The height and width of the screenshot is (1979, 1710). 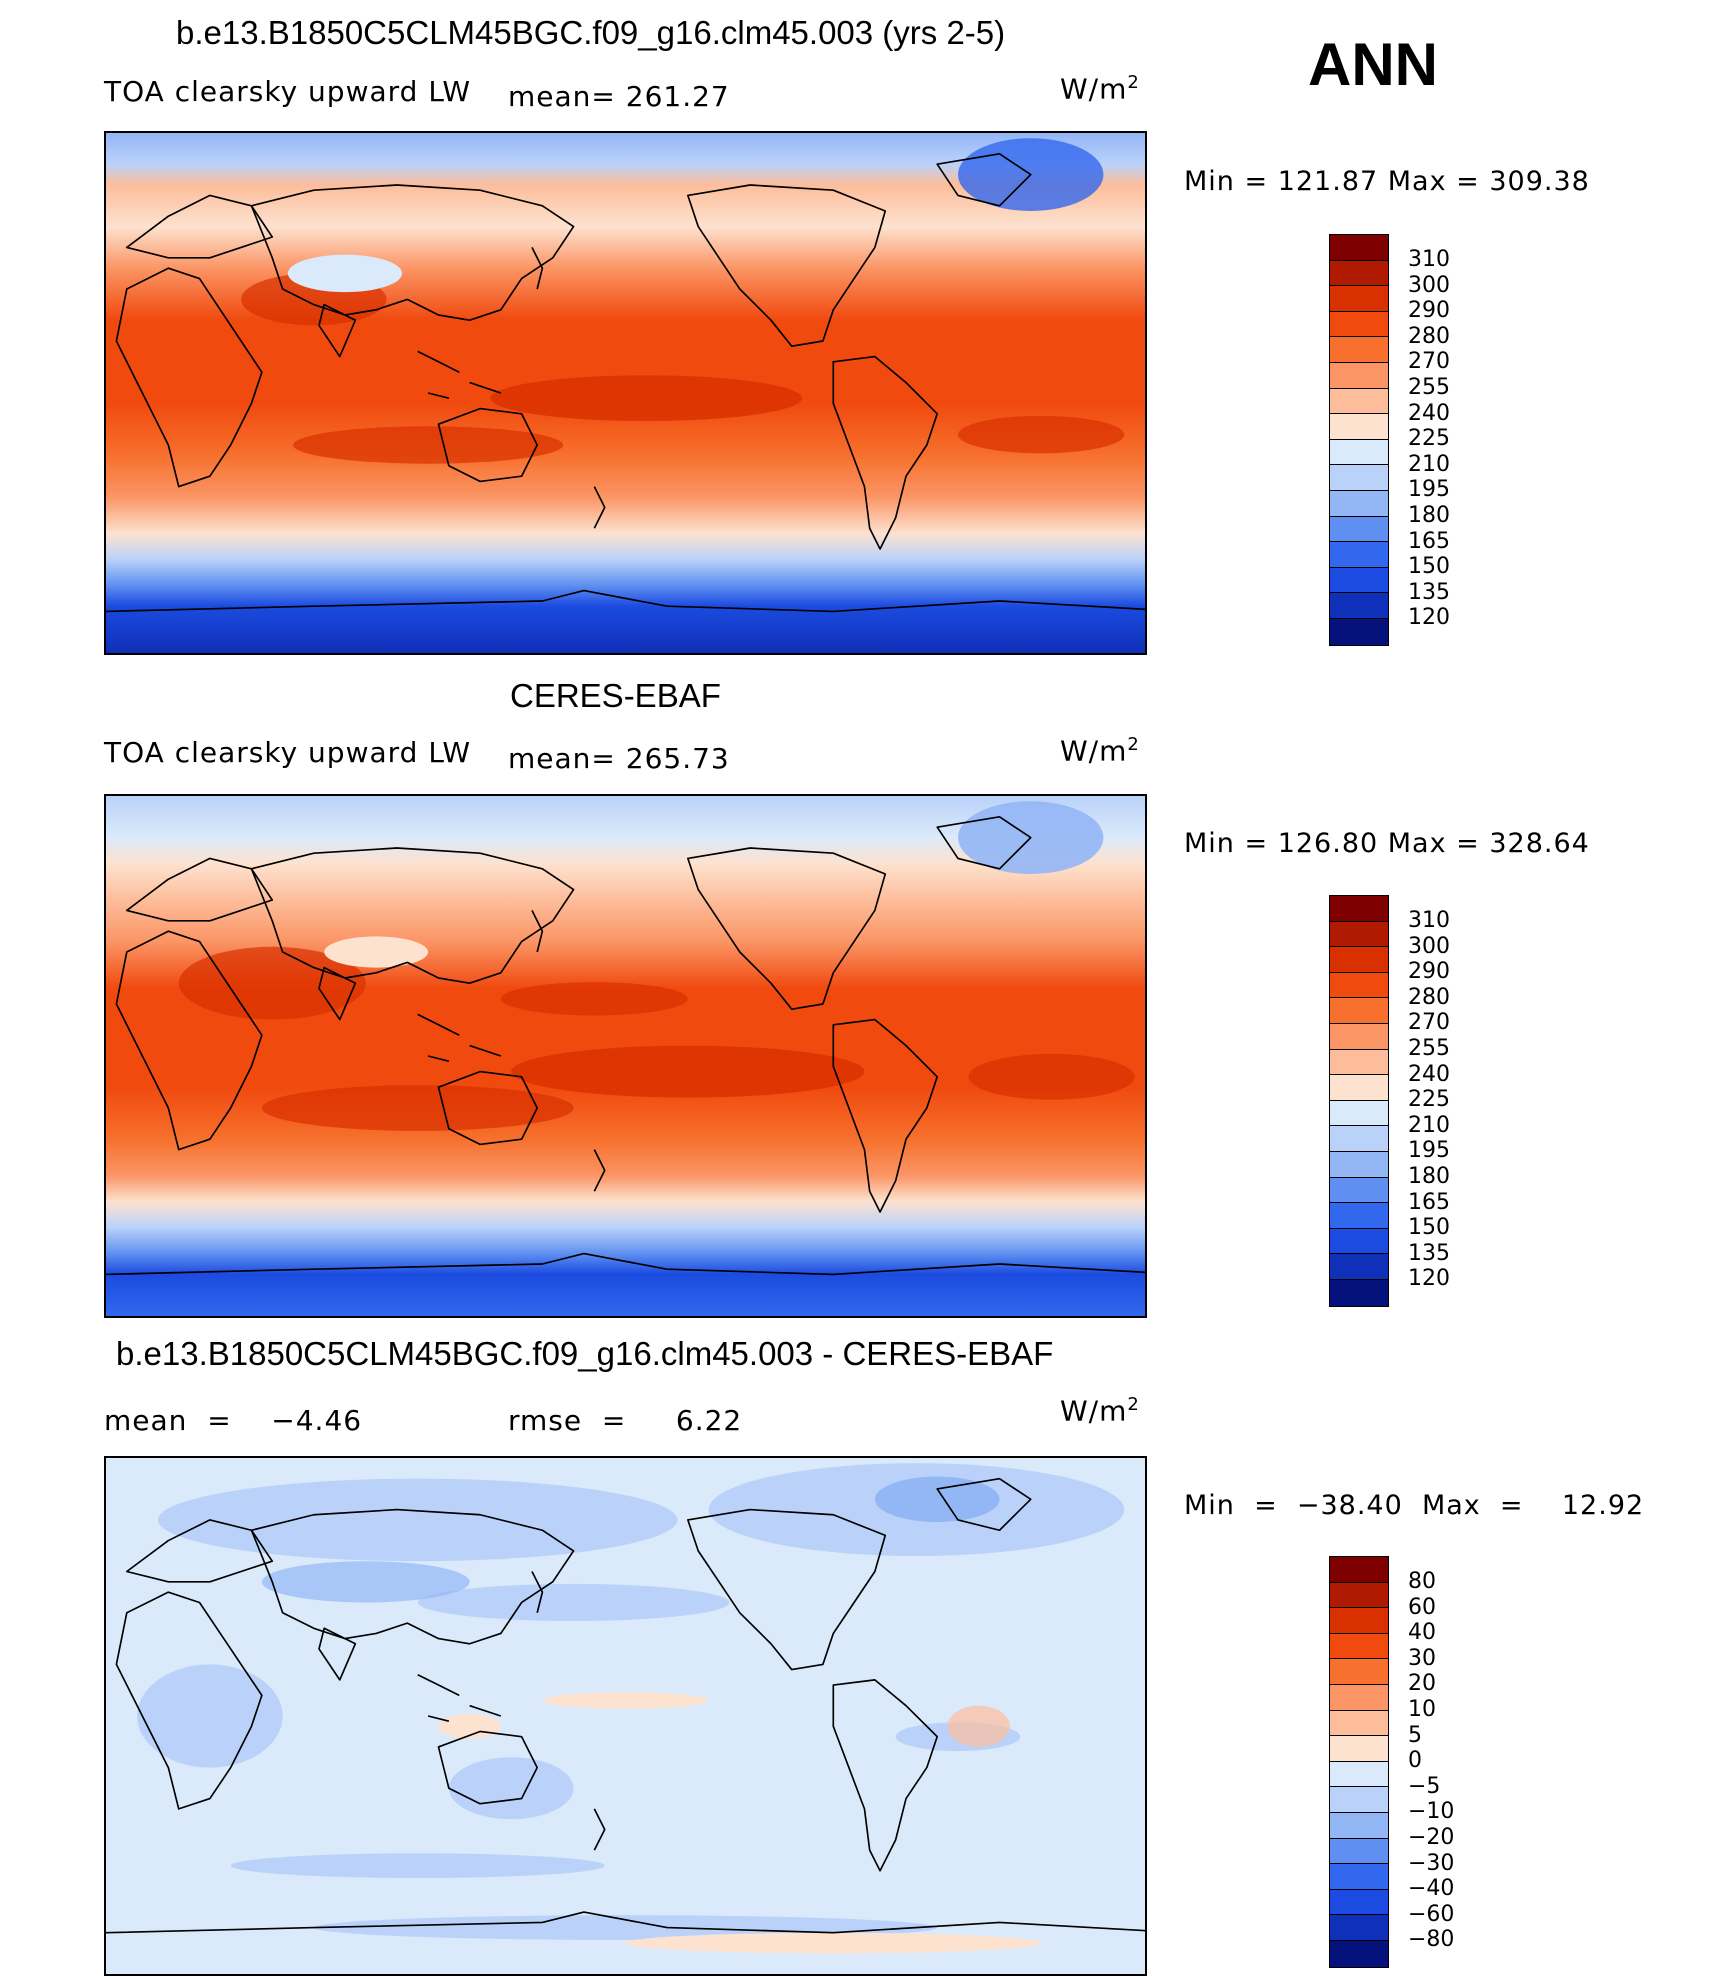 I want to click on panel3-colorbar-labels: 80 60 40 30 20 10 5 0 −5 −10 −20 −30 −40 −60 −80, so click(x=1431, y=1761).